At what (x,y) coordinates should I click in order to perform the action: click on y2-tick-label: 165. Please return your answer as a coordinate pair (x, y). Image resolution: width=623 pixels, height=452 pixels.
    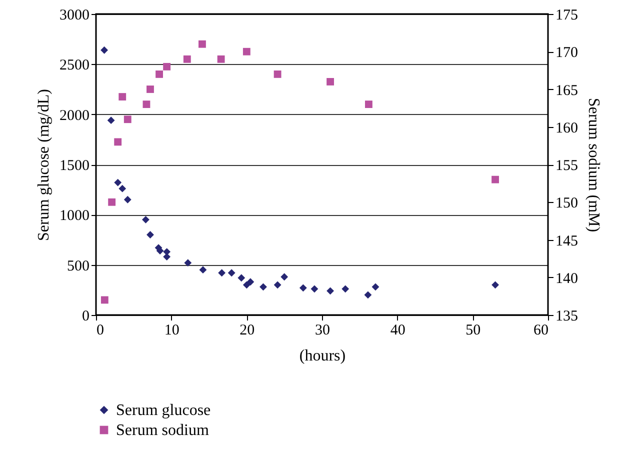
    Looking at the image, I should click on (567, 90).